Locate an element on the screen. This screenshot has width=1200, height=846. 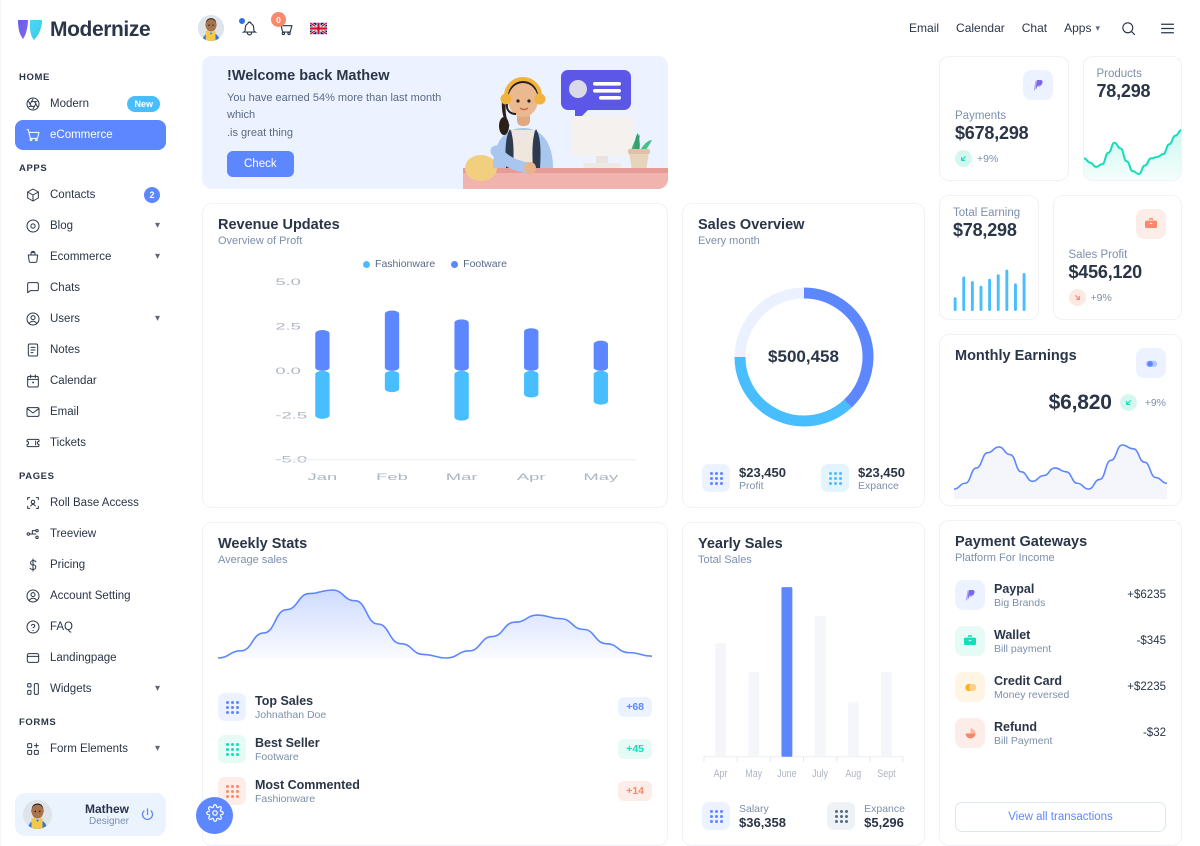
sidebar-item-email: Email is located at coordinates (90, 412).